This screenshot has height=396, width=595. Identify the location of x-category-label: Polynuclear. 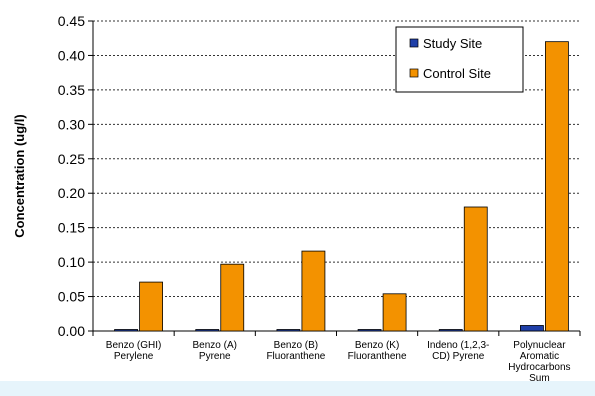
(539, 345).